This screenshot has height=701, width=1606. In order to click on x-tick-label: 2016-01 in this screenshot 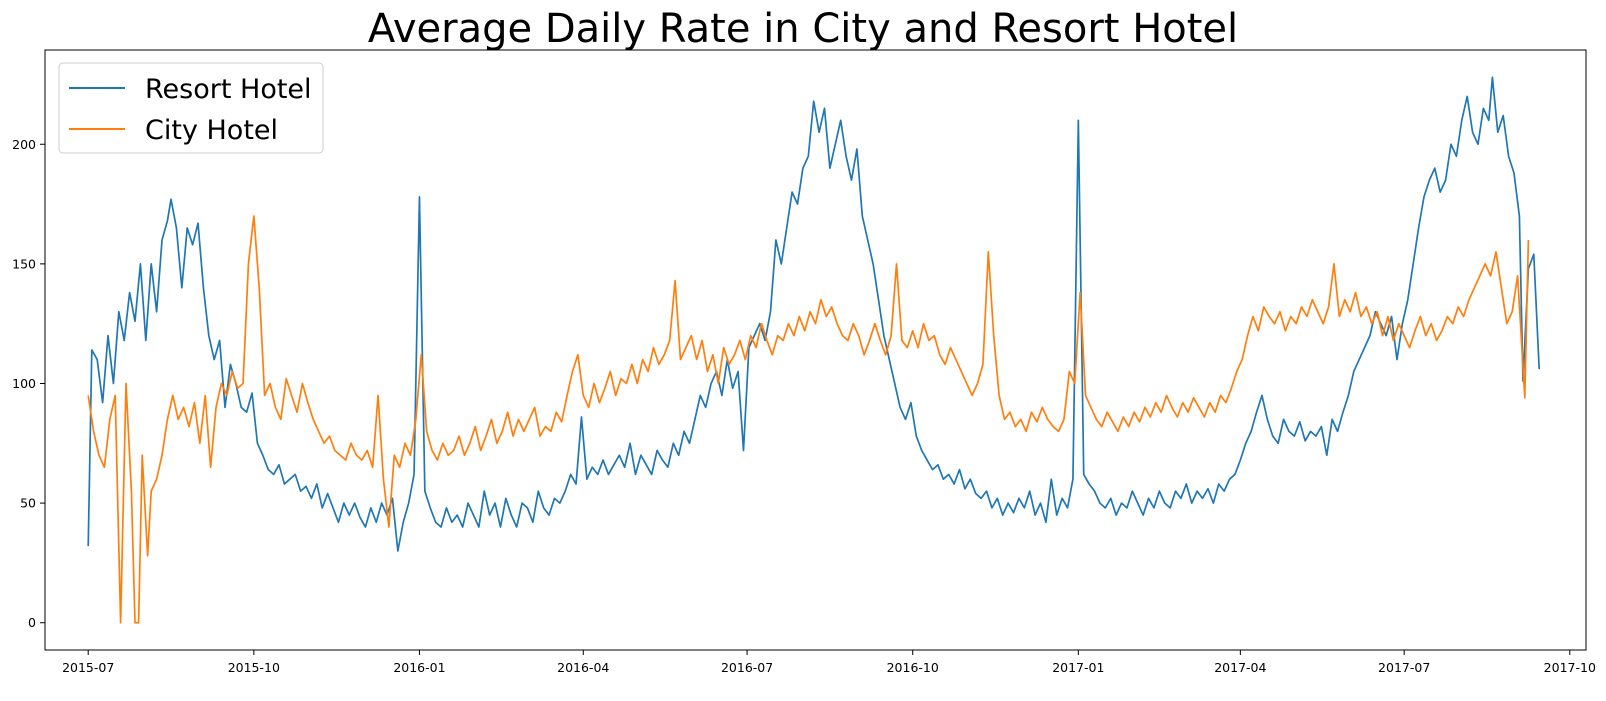, I will do `click(419, 667)`.